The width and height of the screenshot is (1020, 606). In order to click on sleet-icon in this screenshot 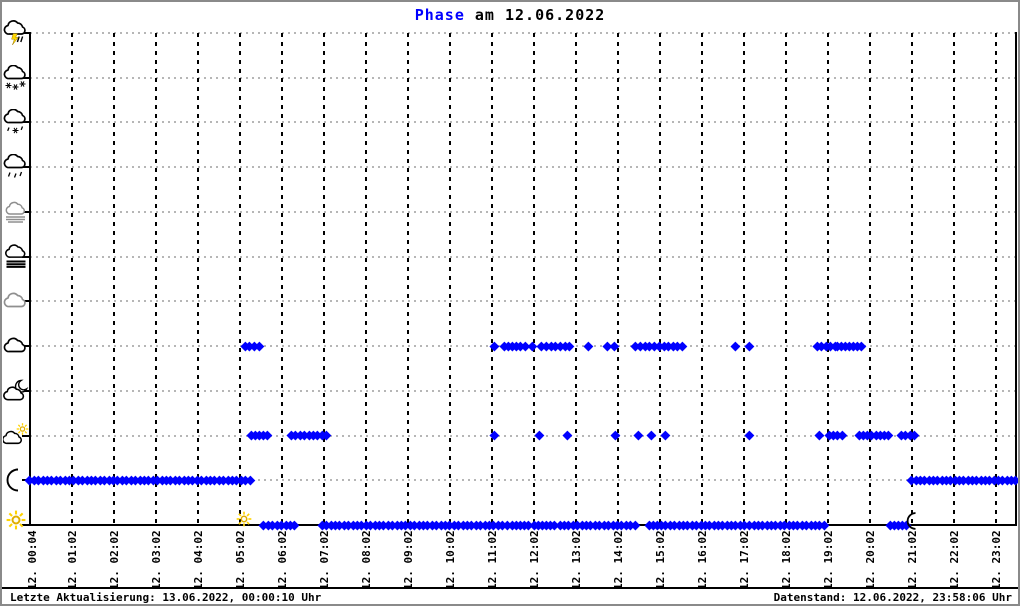, I will do `click(16, 122)`.